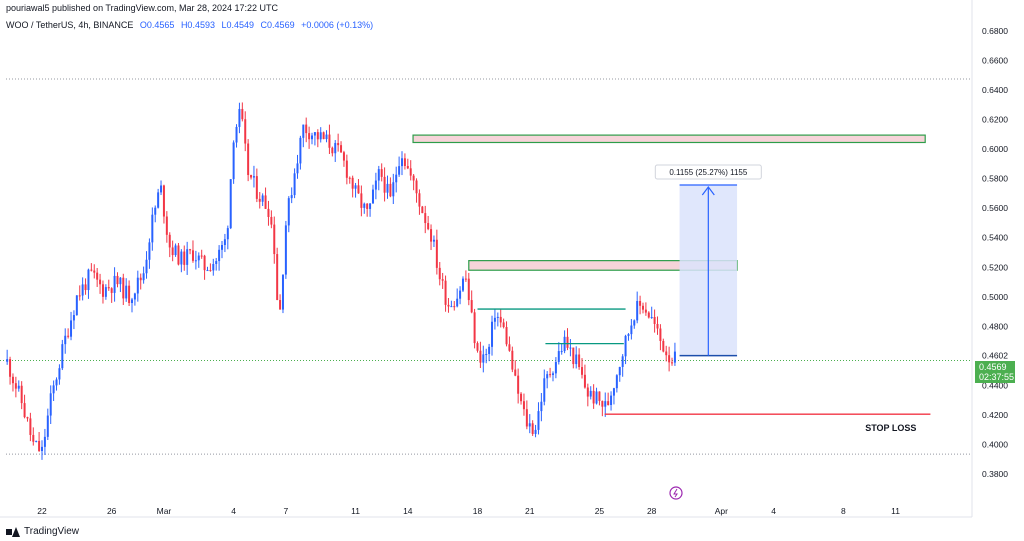 This screenshot has height=541, width=1024. What do you see at coordinates (995, 297) in the screenshot?
I see `price-tick-label: 0.5000` at bounding box center [995, 297].